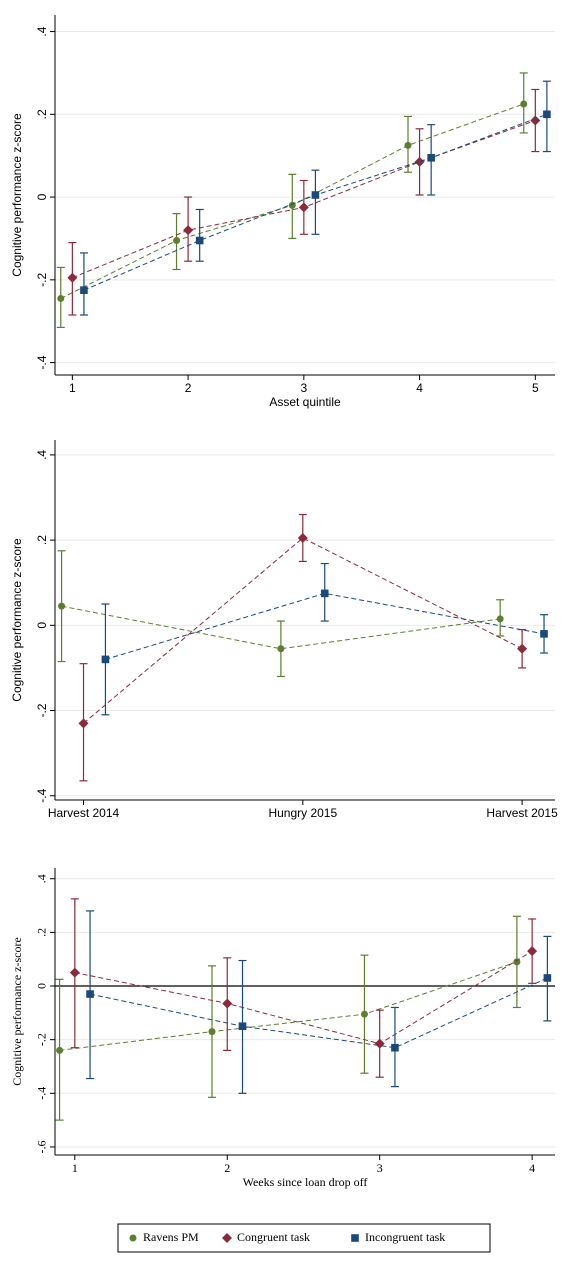 The width and height of the screenshot is (568, 1263). Describe the element at coordinates (305, 1182) in the screenshot. I see `x-axis-title: Weeks since loan drop off` at that location.